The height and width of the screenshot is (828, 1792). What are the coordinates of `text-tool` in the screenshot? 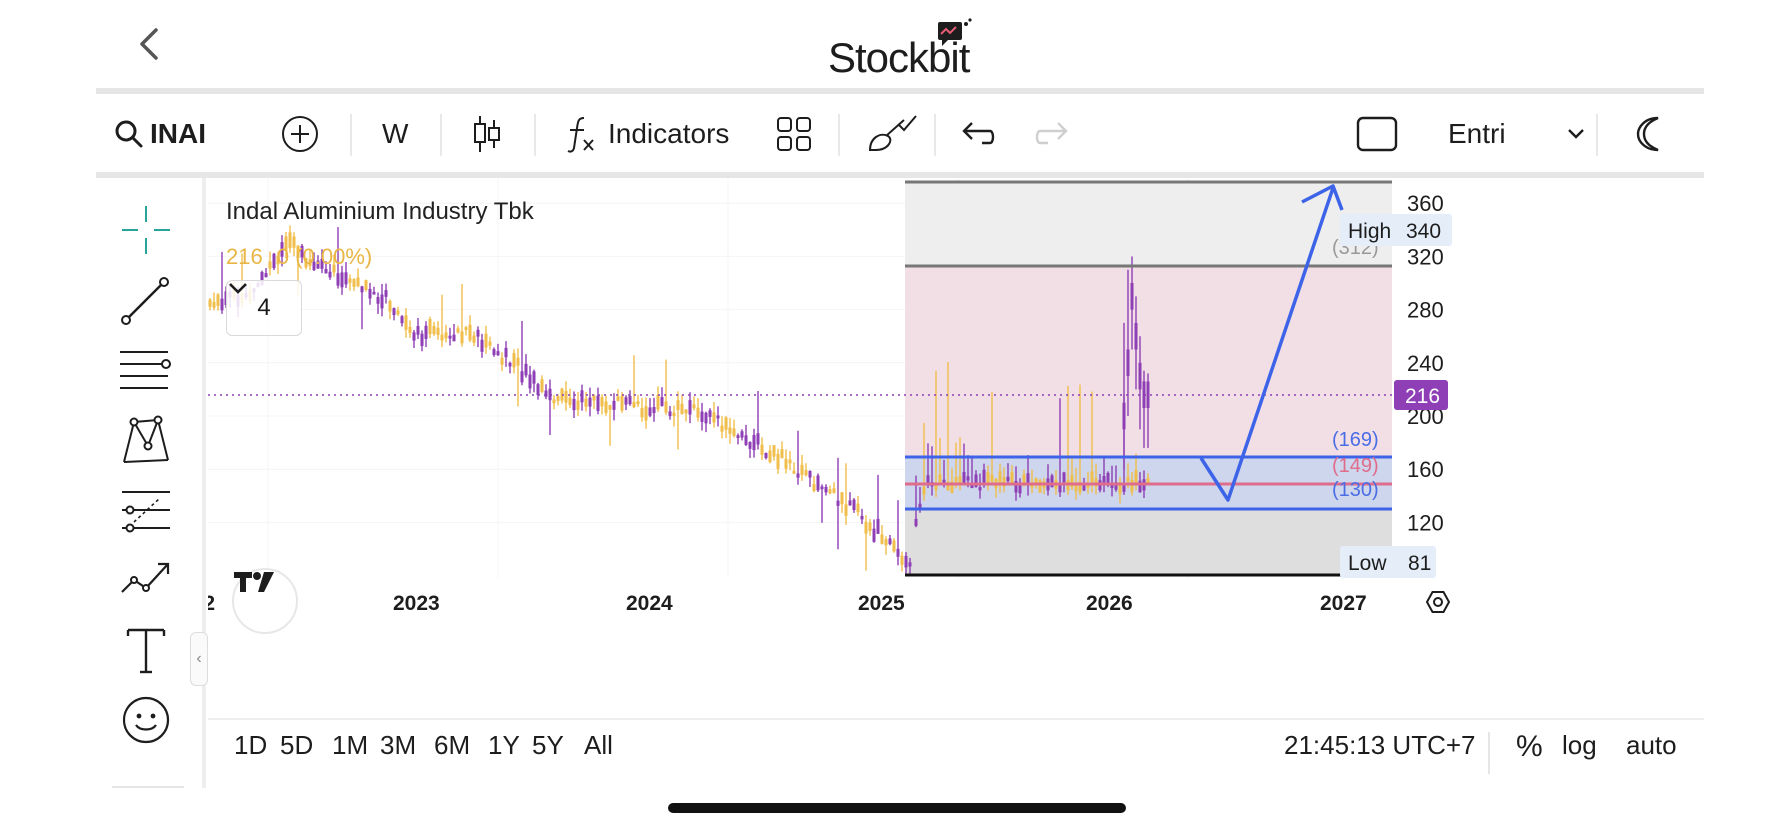 It's located at (146, 650).